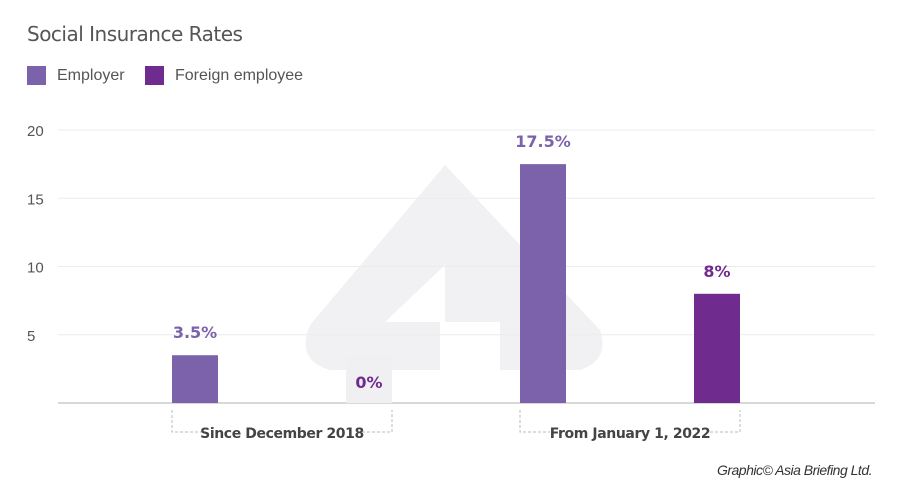 Image resolution: width=900 pixels, height=499 pixels. Describe the element at coordinates (543, 141) in the screenshot. I see `data-label: 17.5%` at that location.